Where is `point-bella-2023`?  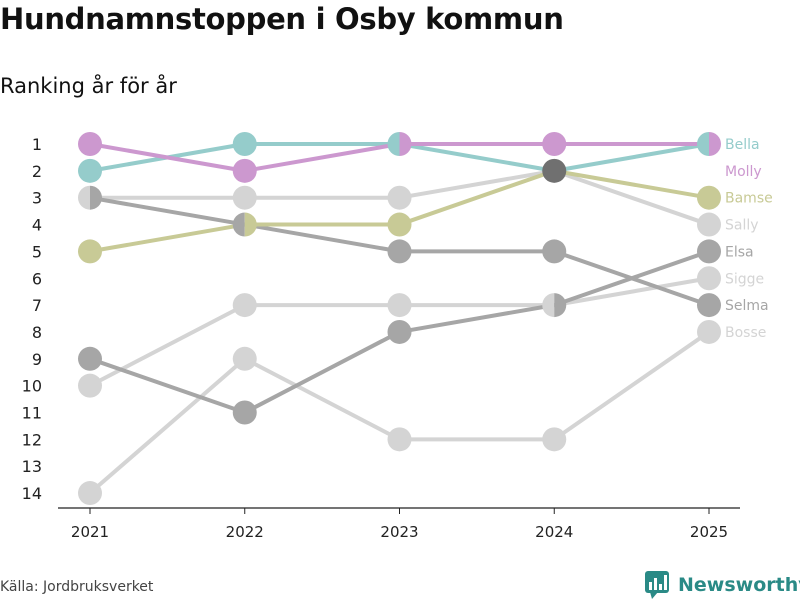
point-bella-2023 is located at coordinates (393, 144).